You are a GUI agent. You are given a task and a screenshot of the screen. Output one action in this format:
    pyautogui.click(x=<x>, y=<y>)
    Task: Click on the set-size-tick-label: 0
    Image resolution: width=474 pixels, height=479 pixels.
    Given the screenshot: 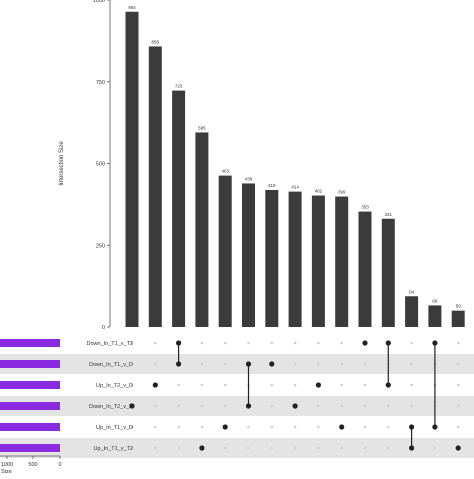 What is the action you would take?
    pyautogui.click(x=59, y=465)
    